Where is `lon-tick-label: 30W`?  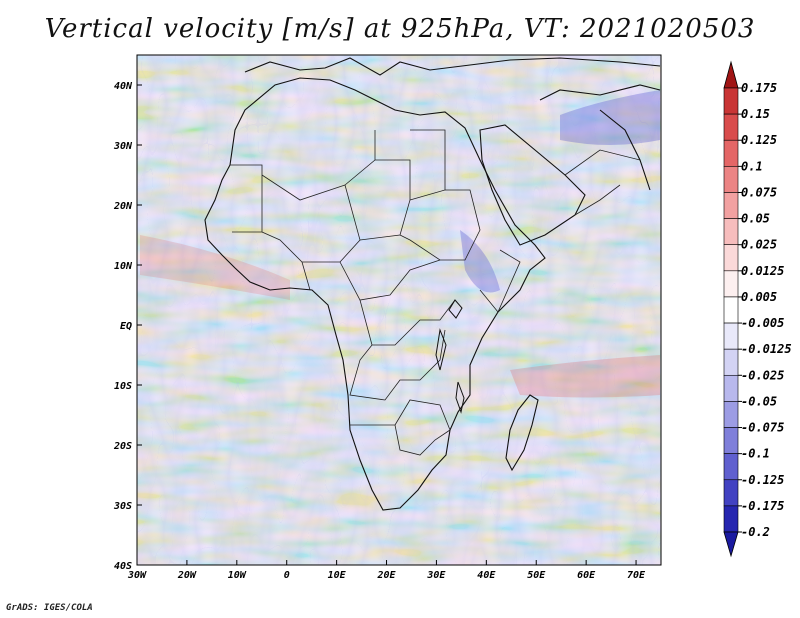
lon-tick-label: 30W is located at coordinates (137, 575).